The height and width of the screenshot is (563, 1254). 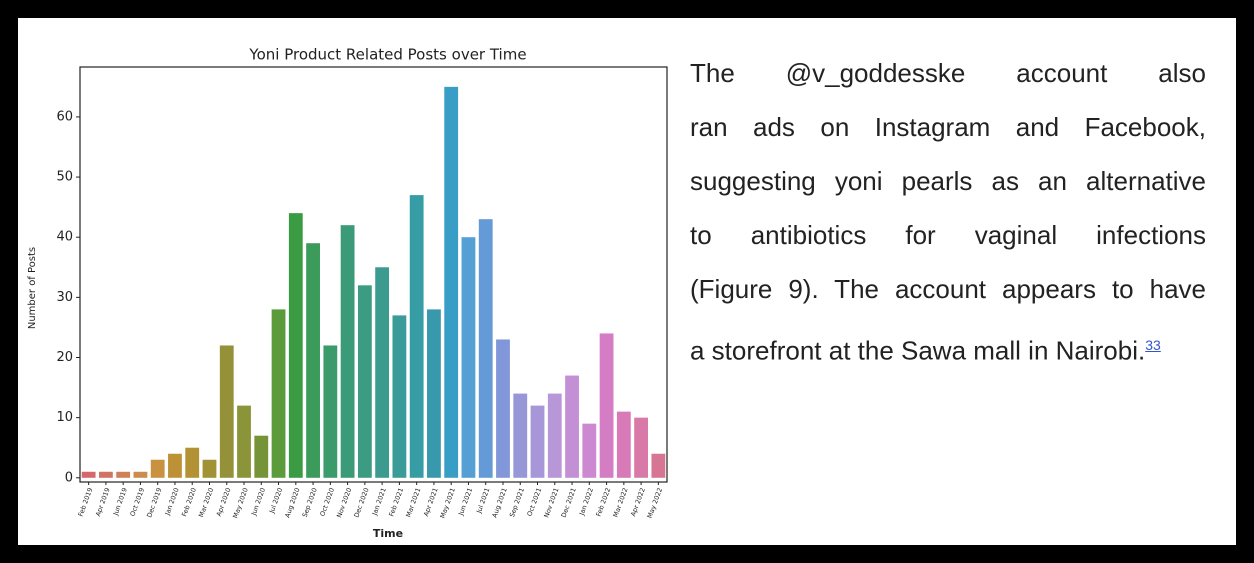 What do you see at coordinates (535, 502) in the screenshot?
I see `x-tick-label: Oct 2021` at bounding box center [535, 502].